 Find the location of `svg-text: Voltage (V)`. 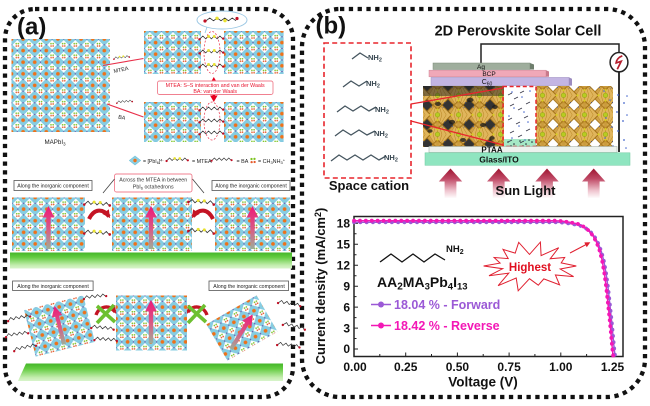

svg-text: Voltage (V) is located at coordinates (483, 382).